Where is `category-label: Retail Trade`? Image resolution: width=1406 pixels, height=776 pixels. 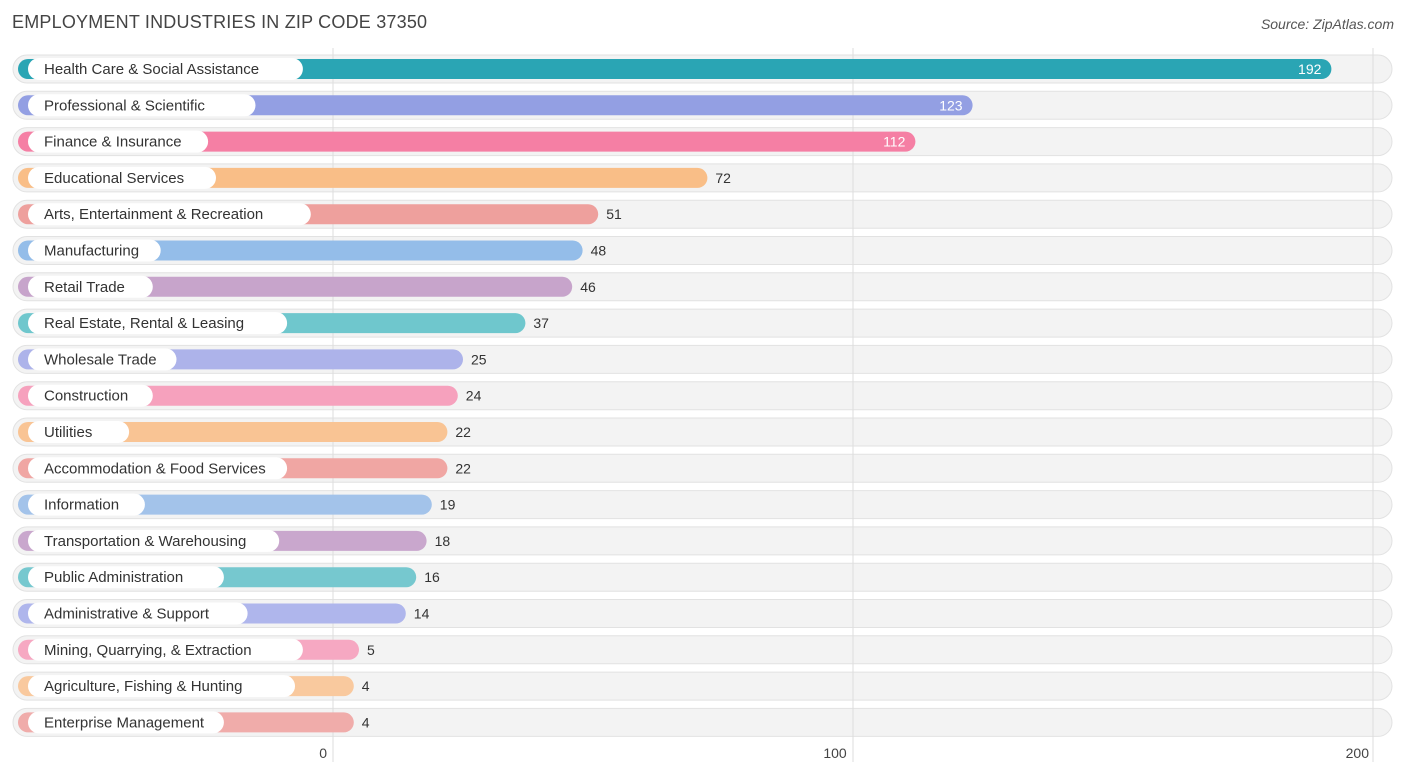 category-label: Retail Trade is located at coordinates (84, 287).